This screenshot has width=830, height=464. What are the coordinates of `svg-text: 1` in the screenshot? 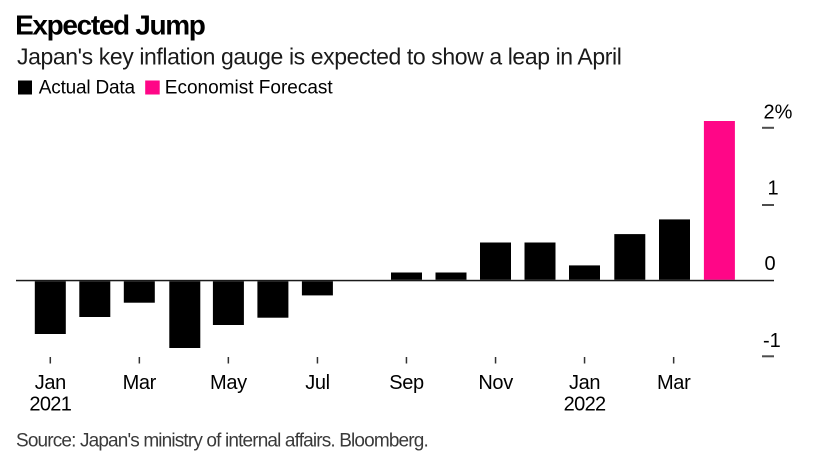 It's located at (773, 189).